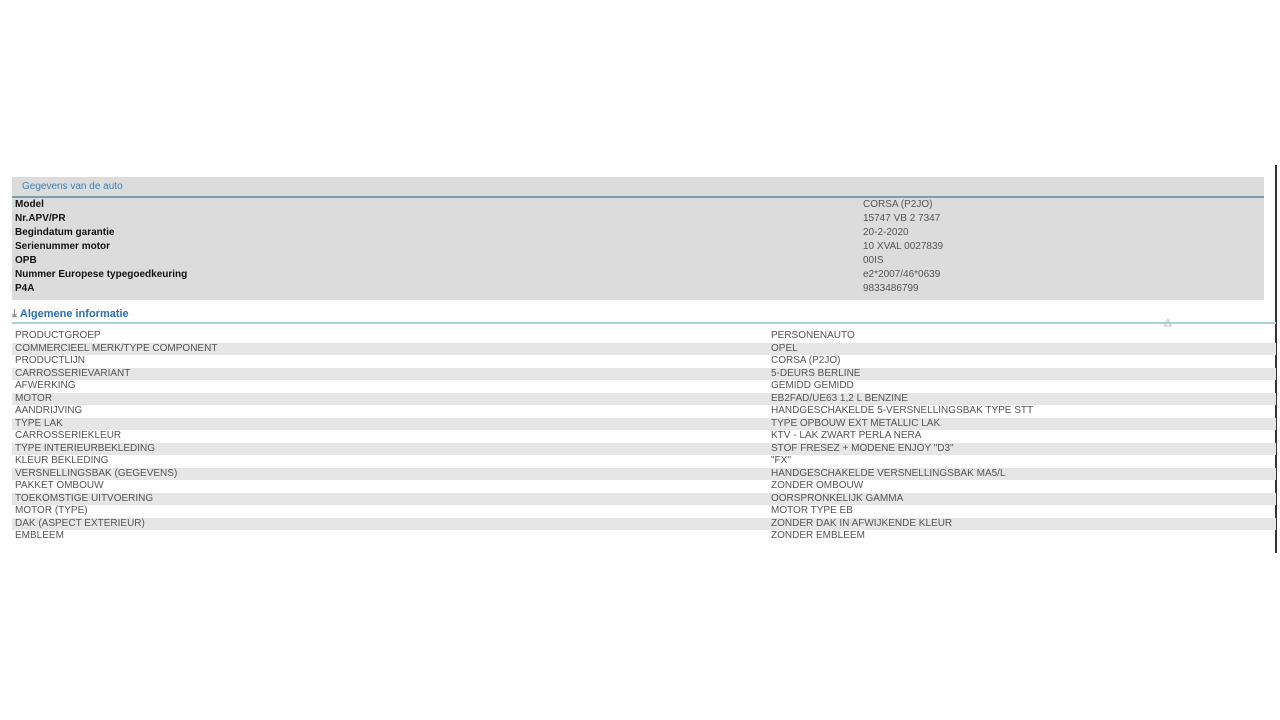 The width and height of the screenshot is (1280, 720). What do you see at coordinates (644, 361) in the screenshot?
I see `table-row: PRODUCTLIJN CORSA (P2JO)` at bounding box center [644, 361].